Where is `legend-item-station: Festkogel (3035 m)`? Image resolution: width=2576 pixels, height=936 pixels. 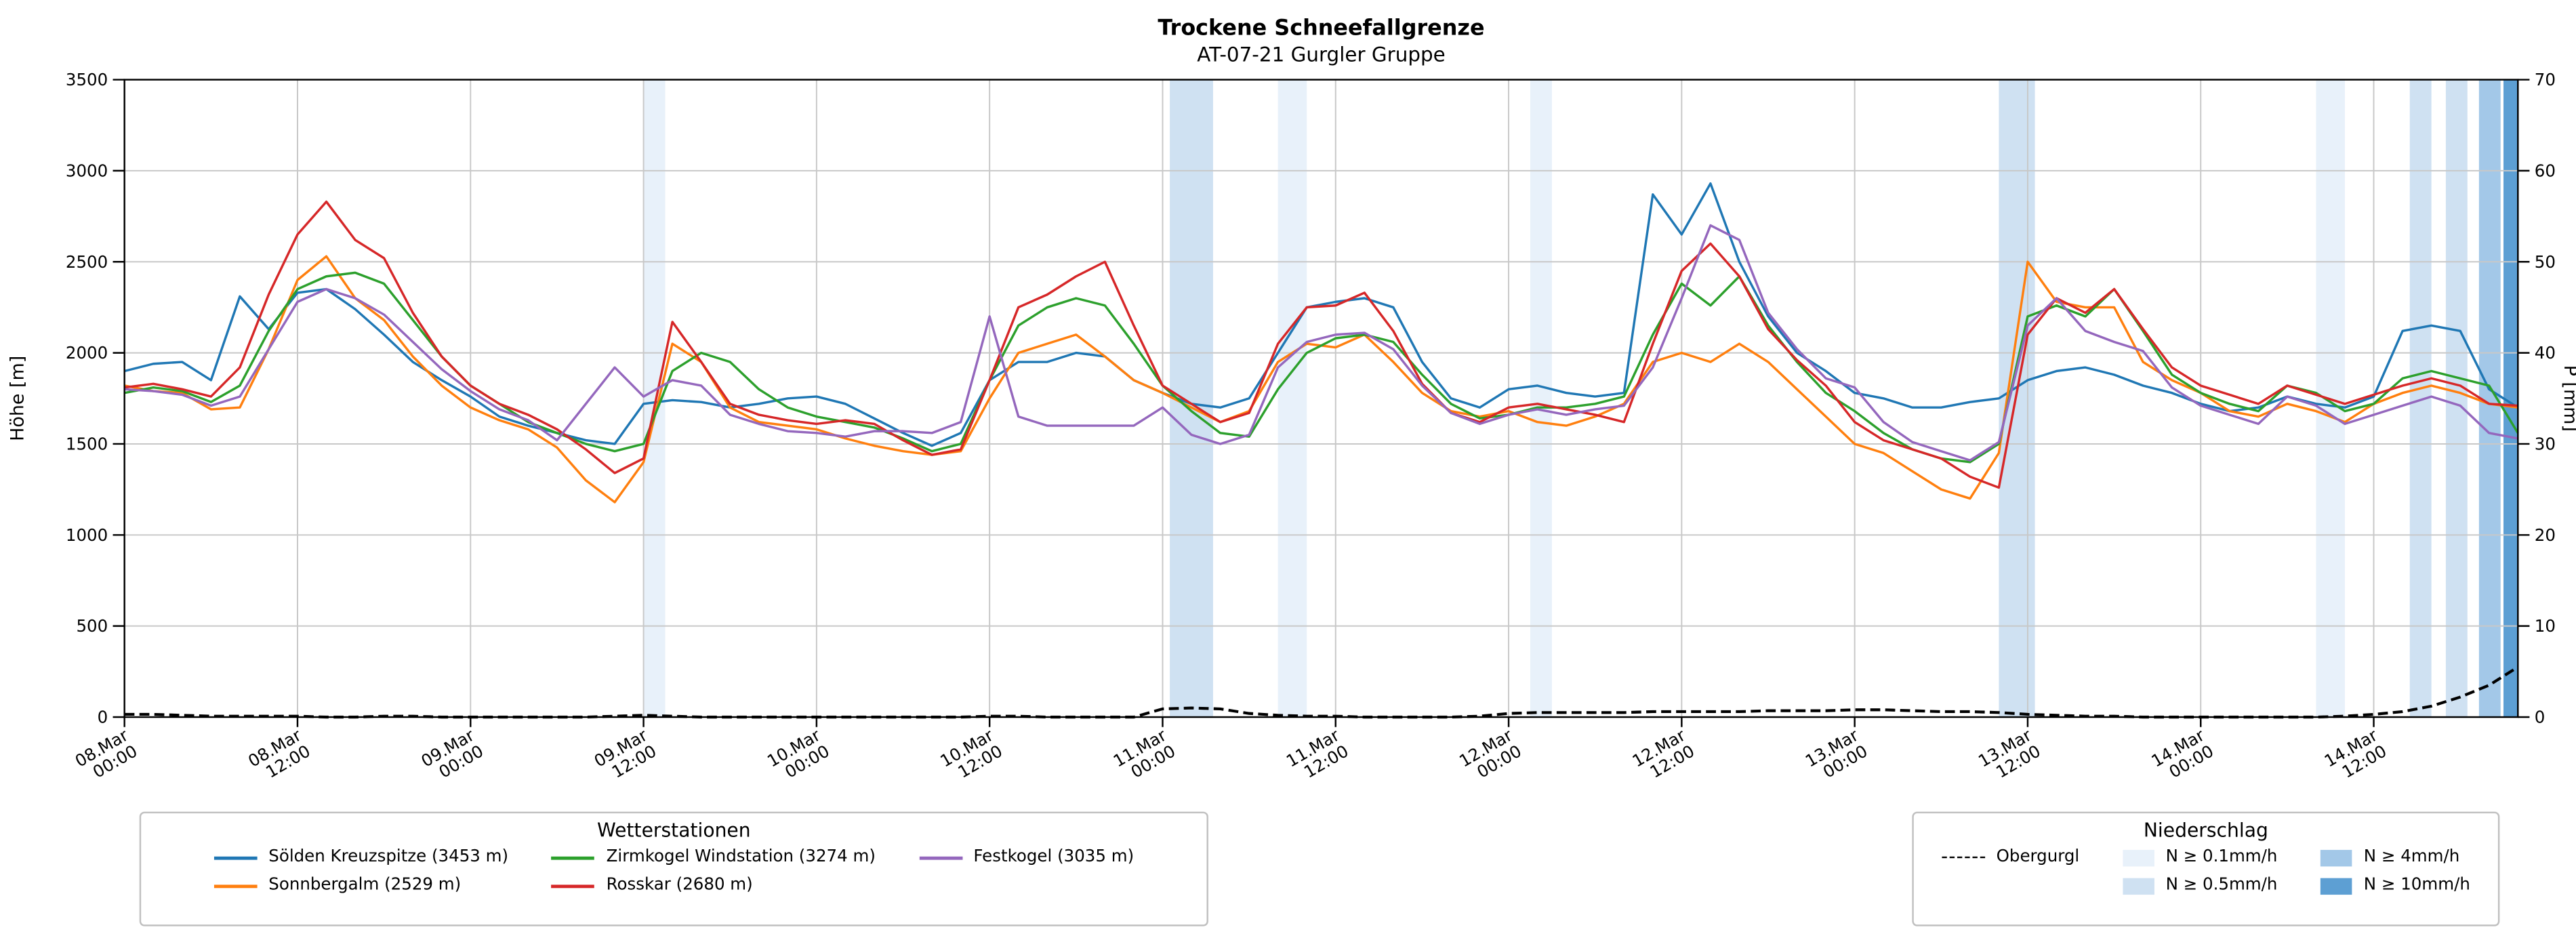
legend-item-station: Festkogel (3035 m) is located at coordinates (1026, 858).